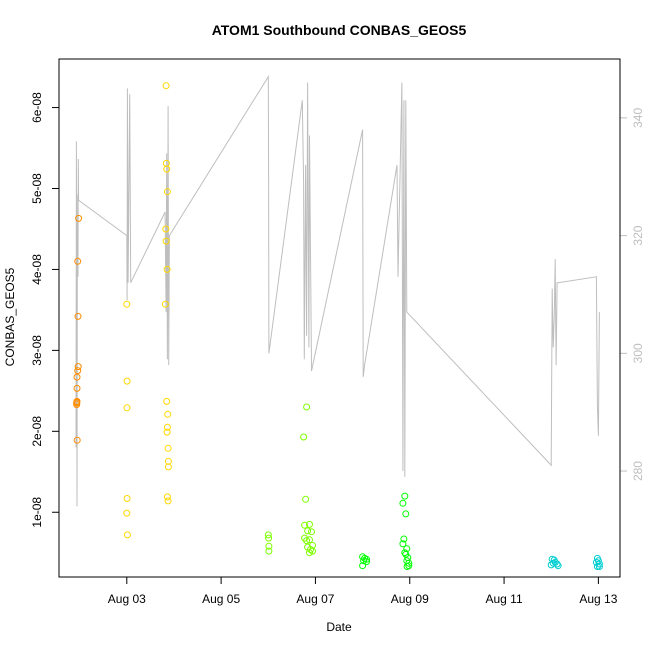 The width and height of the screenshot is (650, 650). Describe the element at coordinates (44, 310) in the screenshot. I see `y-axis-left: 1e-08 2e-08 3e-08 4e-08 5e-08 6e-08` at that location.